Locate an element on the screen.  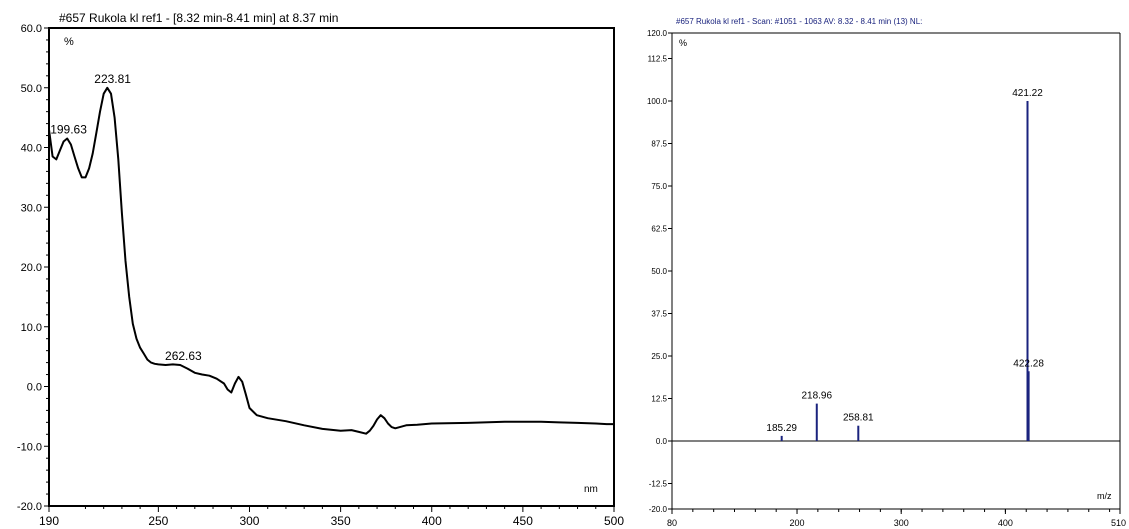
uv-peak-labels: 199.63 223.81 262.63 is located at coordinates (126, 217).